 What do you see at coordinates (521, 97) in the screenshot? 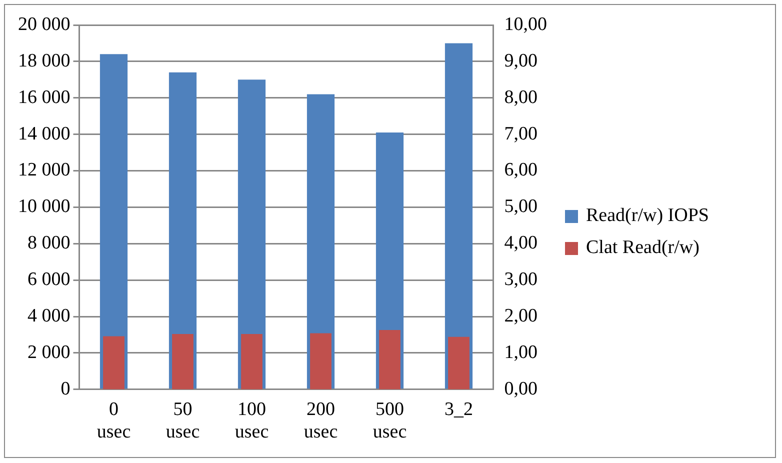
I see `y2-tick-label: 8,00` at bounding box center [521, 97].